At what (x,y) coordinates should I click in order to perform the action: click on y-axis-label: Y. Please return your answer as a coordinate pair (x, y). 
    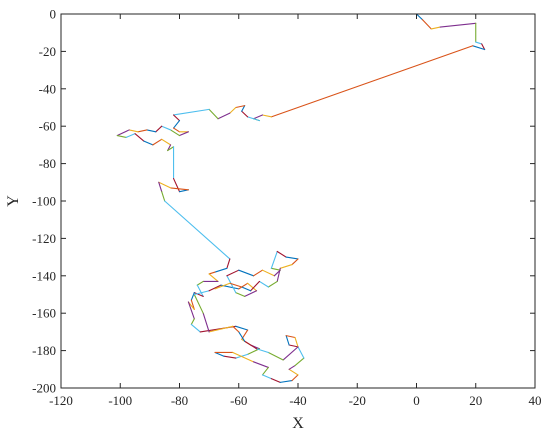
    Looking at the image, I should click on (13, 201).